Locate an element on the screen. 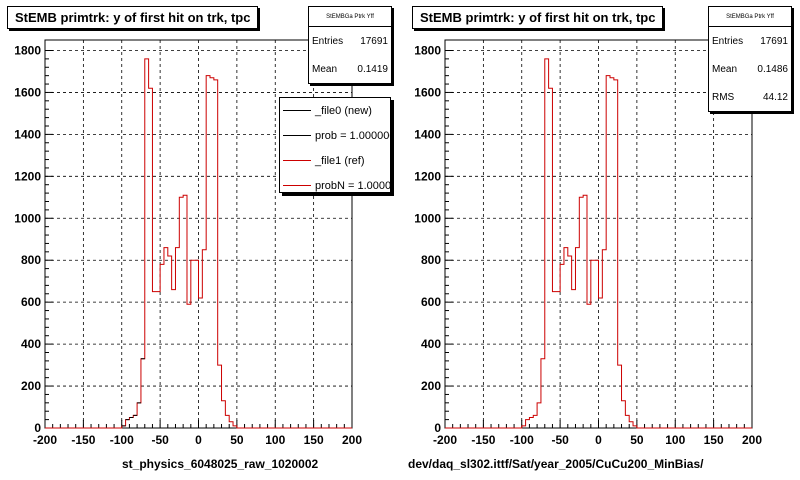 The image size is (800, 480). left-y-tick-label: 1000 is located at coordinates (27, 218).